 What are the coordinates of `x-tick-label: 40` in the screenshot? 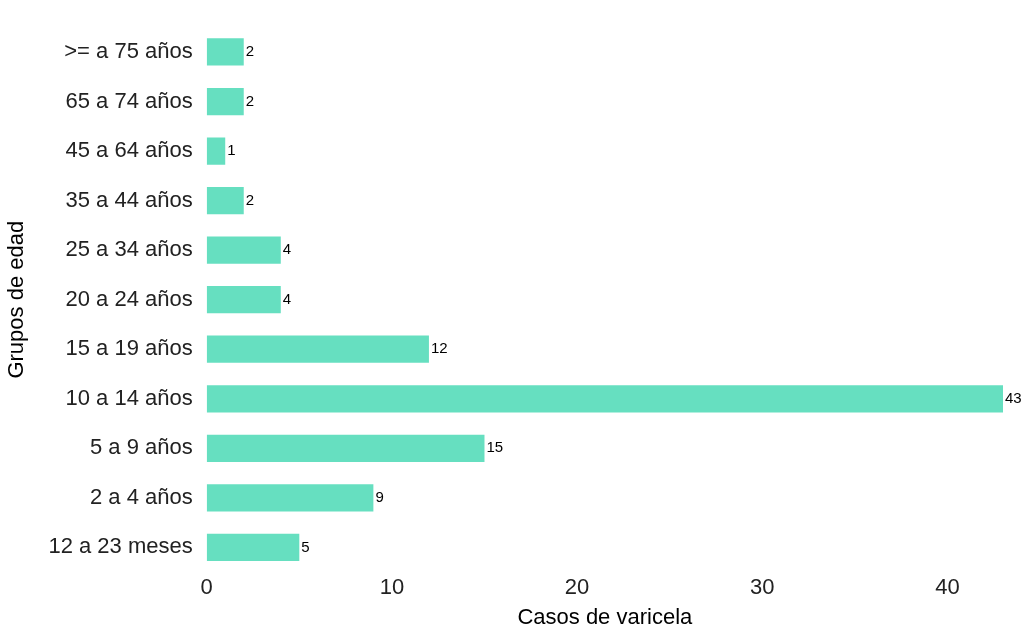 It's located at (947, 587).